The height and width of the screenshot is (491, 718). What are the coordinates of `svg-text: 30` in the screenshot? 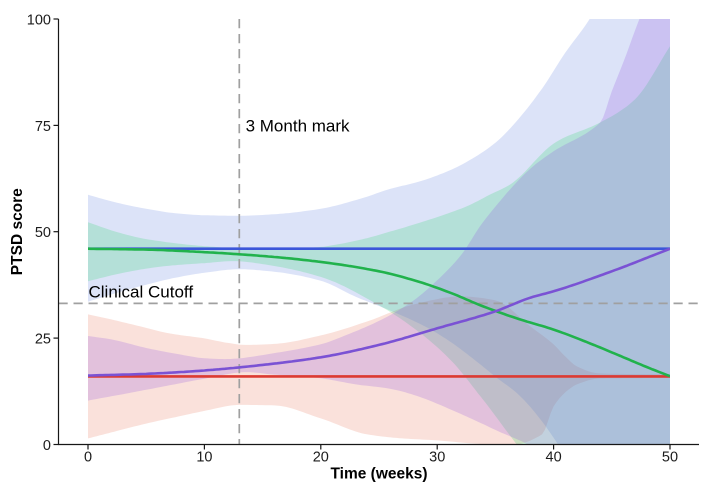 It's located at (437, 458).